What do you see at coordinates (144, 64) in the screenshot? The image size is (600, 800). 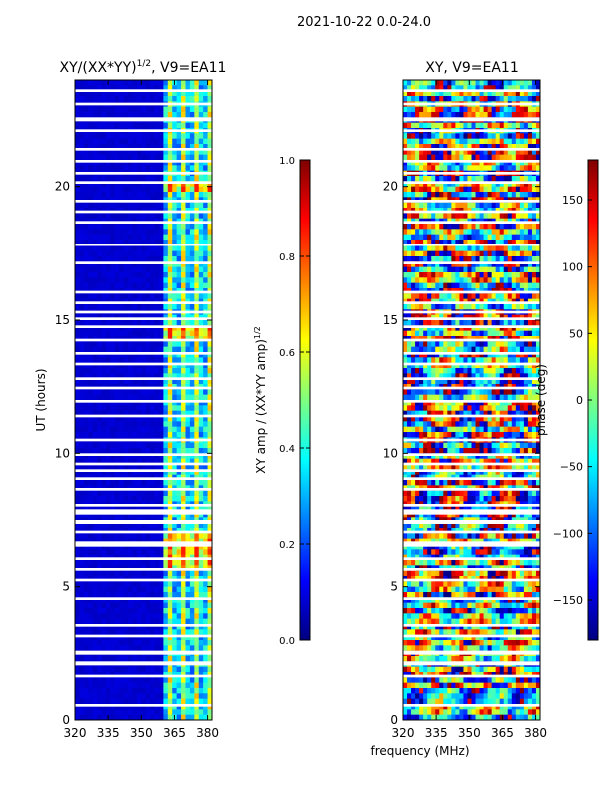 I see `left-title-exponent: 1/2` at bounding box center [144, 64].